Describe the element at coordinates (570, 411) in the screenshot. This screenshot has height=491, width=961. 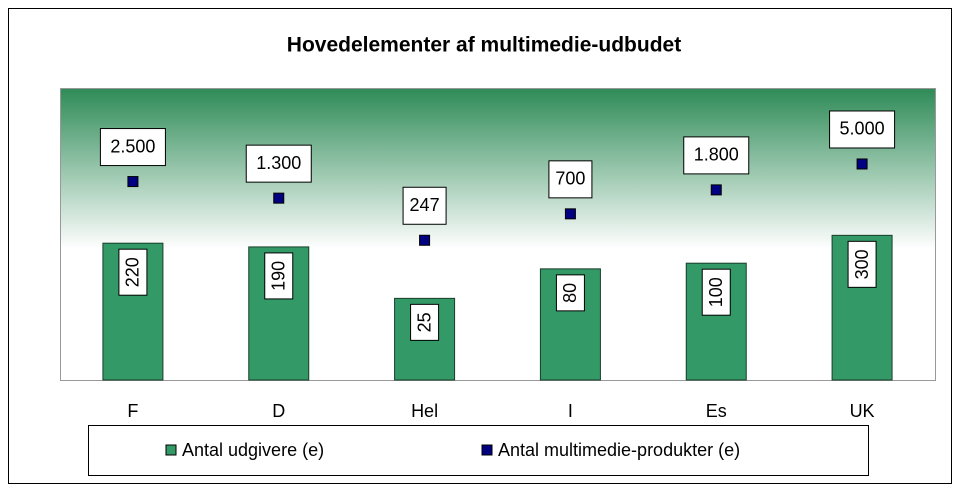
I see `x-tick-label: I` at that location.